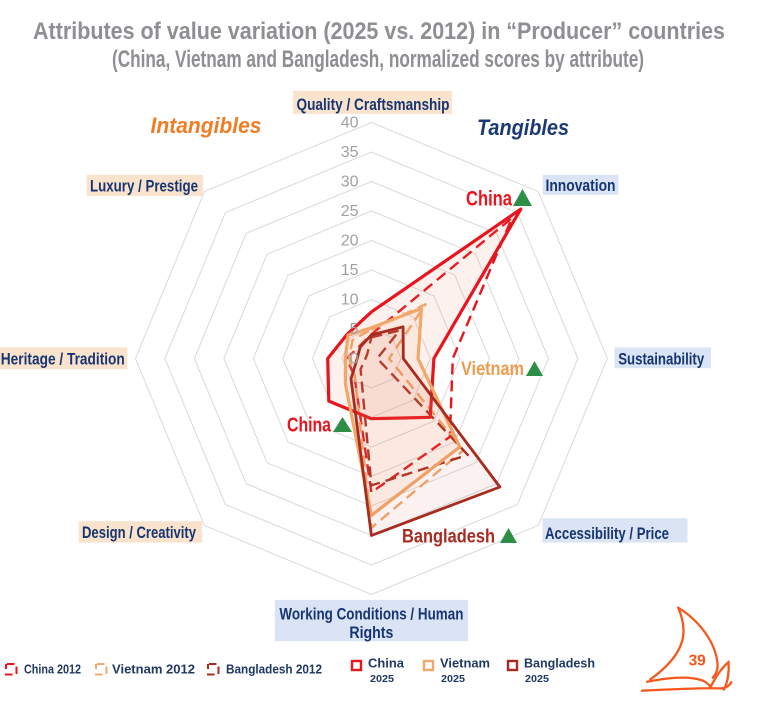  What do you see at coordinates (206, 125) in the screenshot?
I see `svg-text: Intangibles` at bounding box center [206, 125].